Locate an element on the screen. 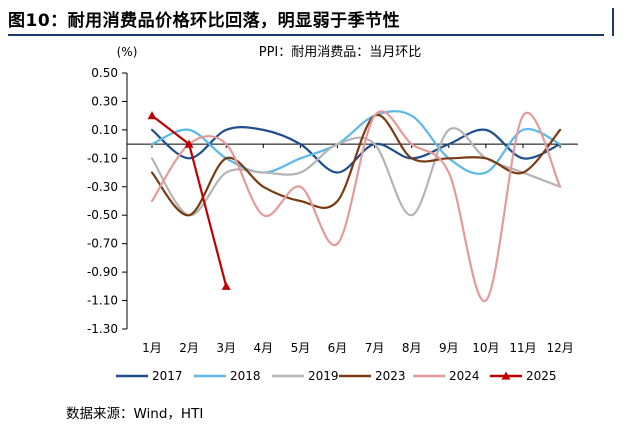  y-tick-label: -0.90 is located at coordinates (102, 272).